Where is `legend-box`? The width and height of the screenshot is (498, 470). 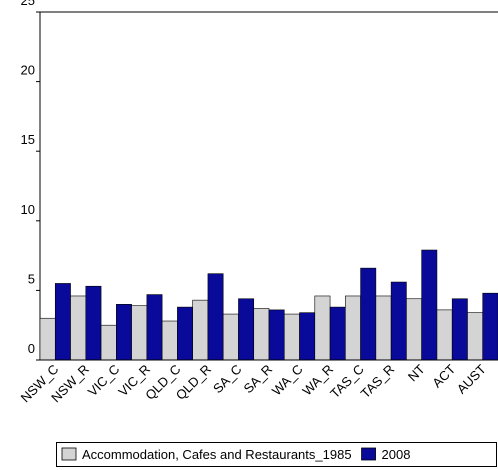
legend-box is located at coordinates (276, 454).